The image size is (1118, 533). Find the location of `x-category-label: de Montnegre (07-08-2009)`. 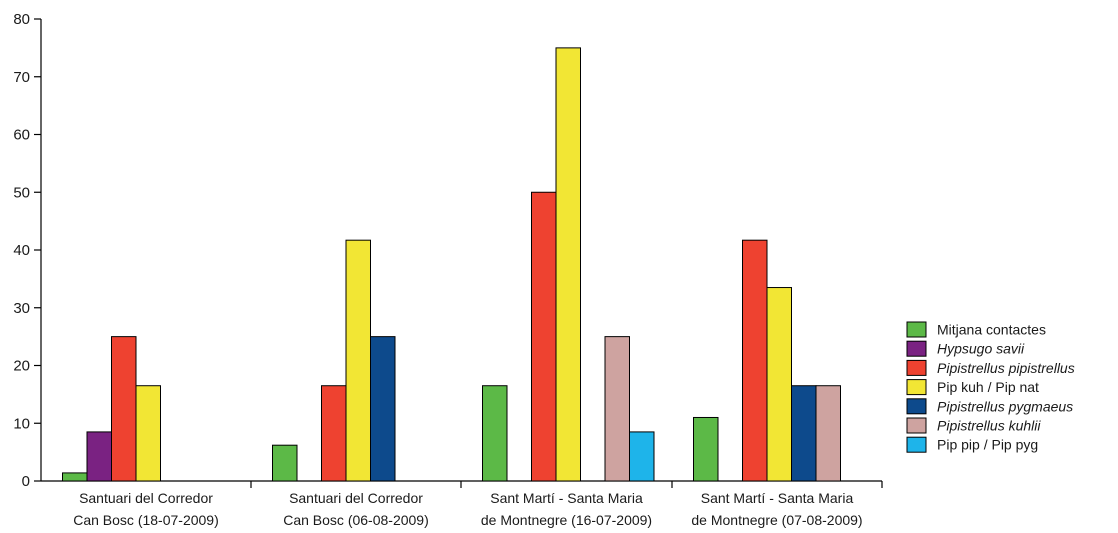

x-category-label: de Montnegre (07-08-2009) is located at coordinates (776, 520).